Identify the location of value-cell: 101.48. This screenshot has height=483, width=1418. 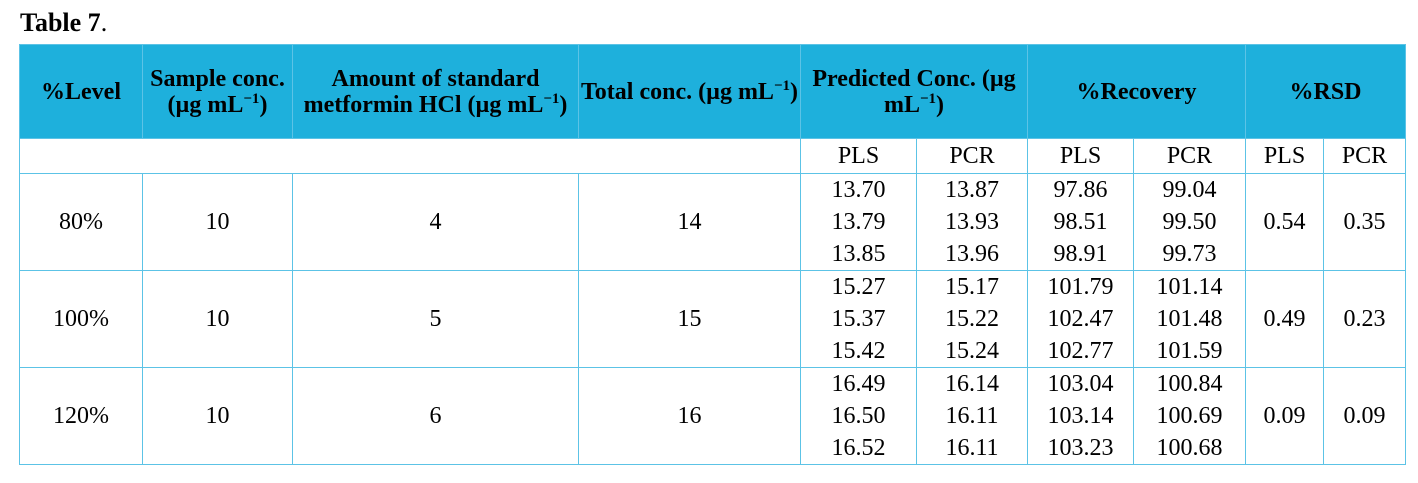
(1189, 319).